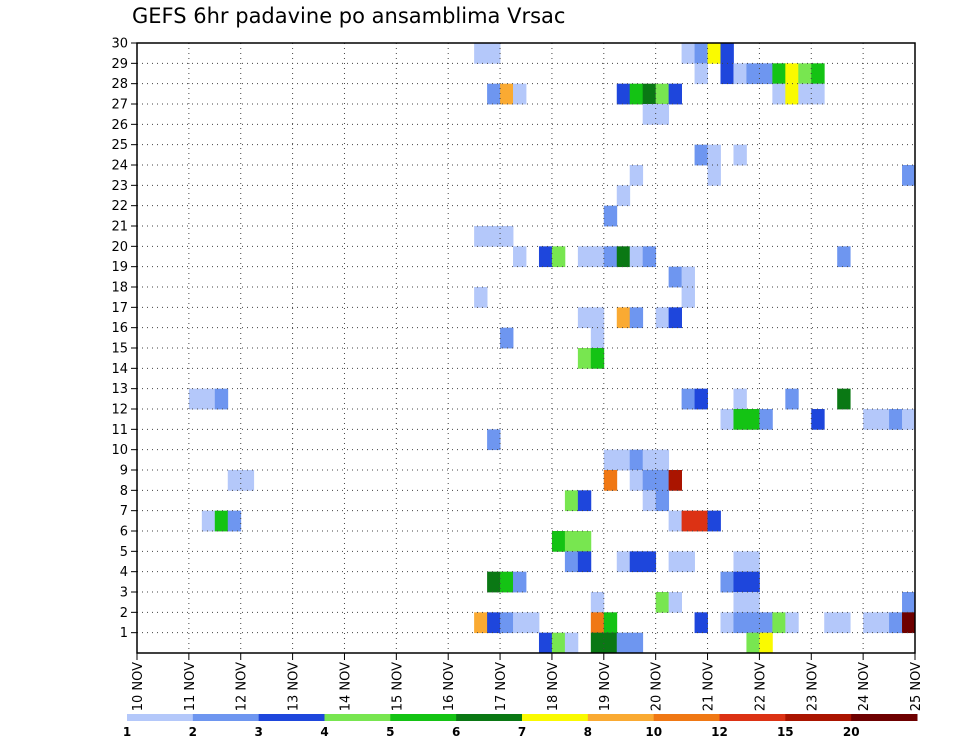  Describe the element at coordinates (124, 471) in the screenshot. I see `y-tick-label: 9` at that location.